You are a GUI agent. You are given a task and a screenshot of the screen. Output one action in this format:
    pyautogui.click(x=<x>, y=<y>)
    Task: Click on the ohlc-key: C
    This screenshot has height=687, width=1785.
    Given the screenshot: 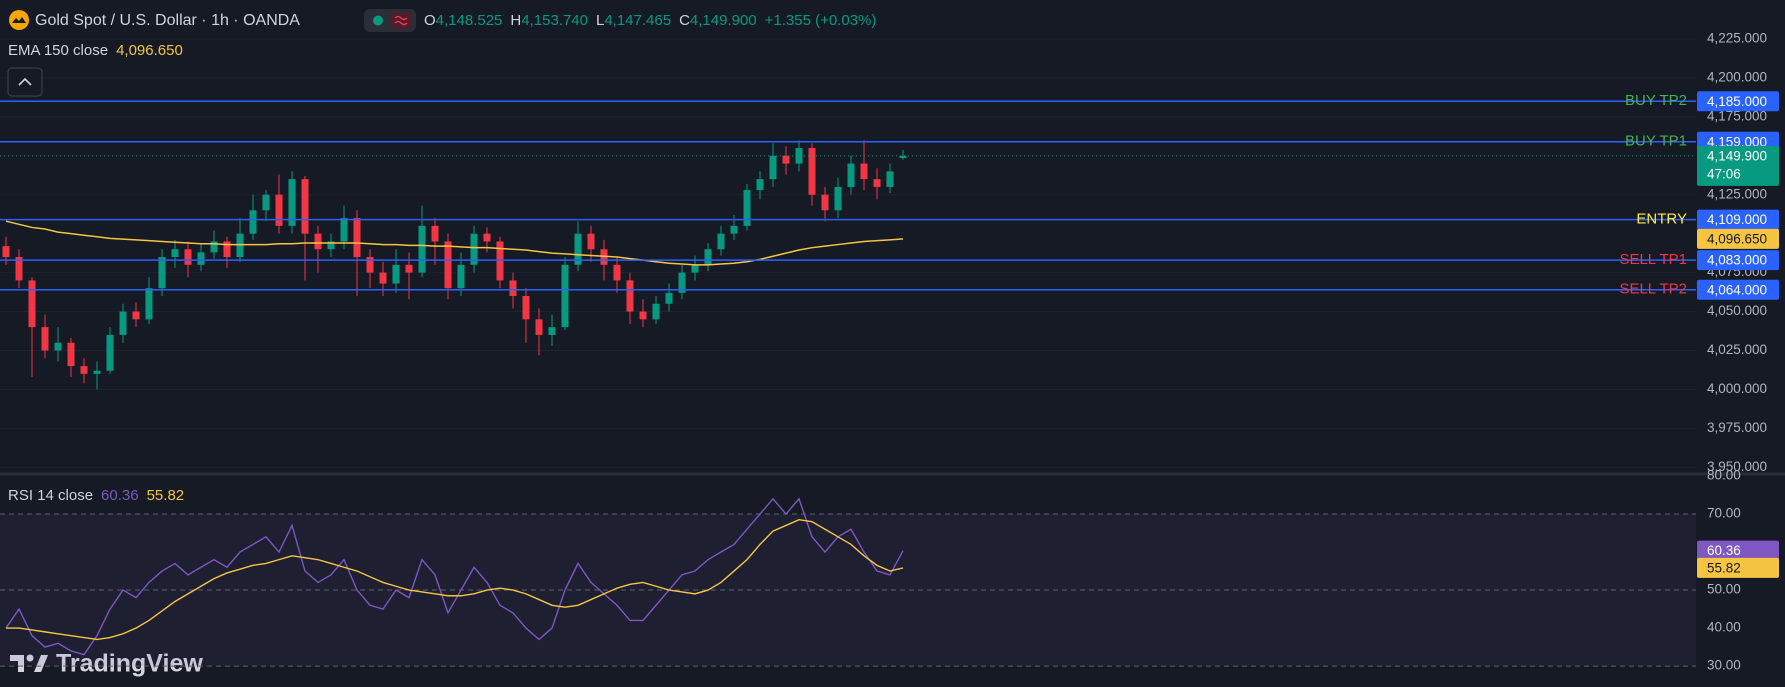 What is the action you would take?
    pyautogui.click(x=684, y=20)
    